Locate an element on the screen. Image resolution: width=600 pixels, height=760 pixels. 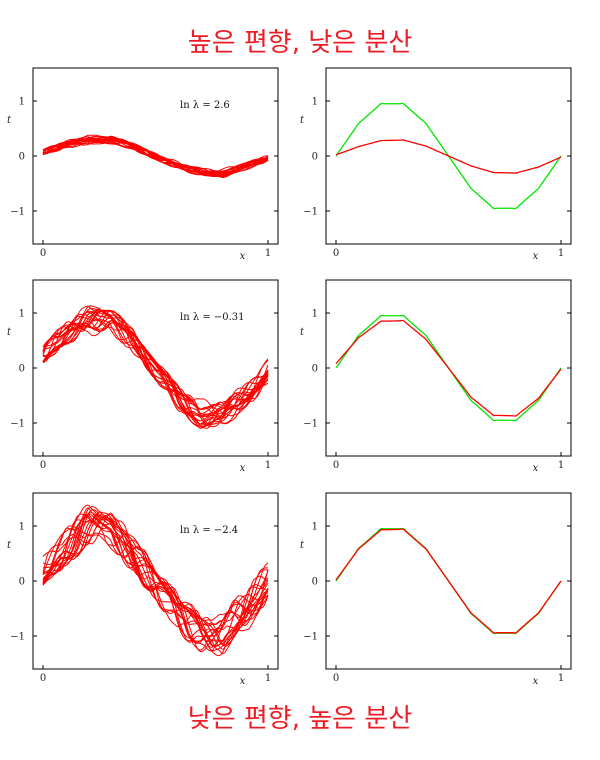
chart-panel-r0-c1: 10−10 1tx is located at coordinates (436, 164).